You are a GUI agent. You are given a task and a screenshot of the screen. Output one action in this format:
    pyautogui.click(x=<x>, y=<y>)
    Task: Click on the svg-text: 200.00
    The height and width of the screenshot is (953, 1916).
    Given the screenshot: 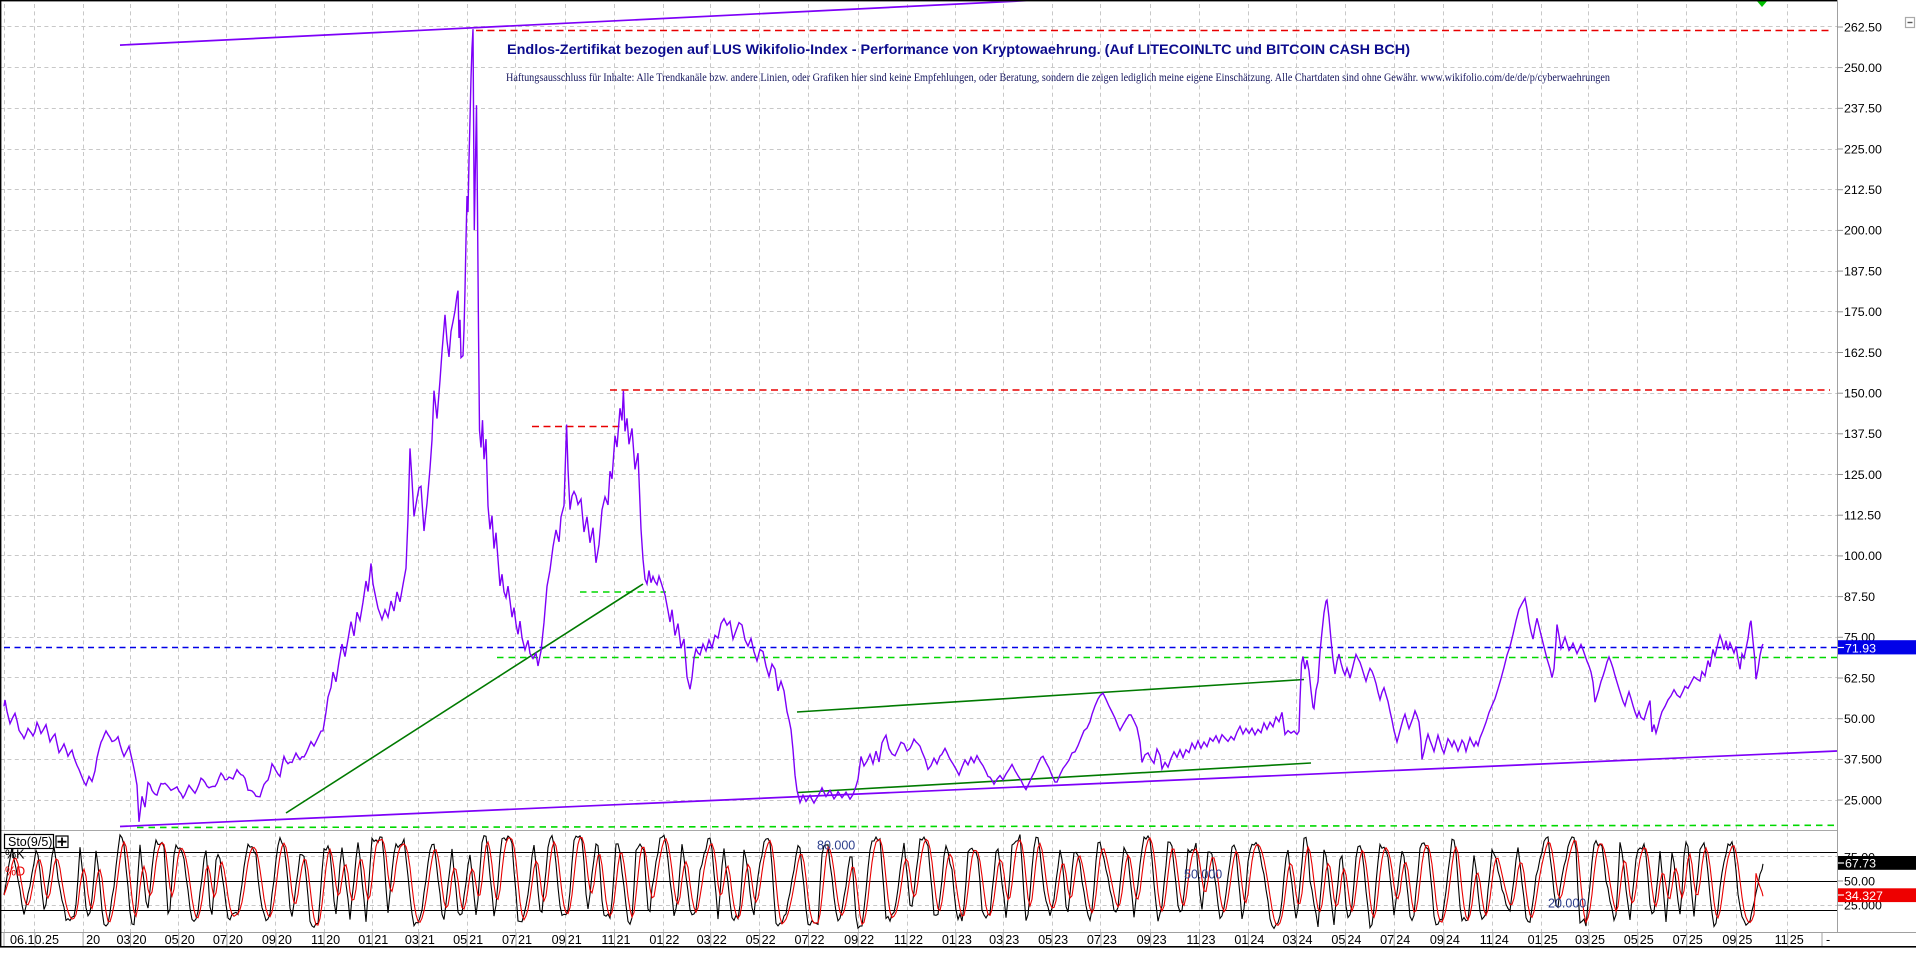 What is the action you would take?
    pyautogui.click(x=1863, y=231)
    